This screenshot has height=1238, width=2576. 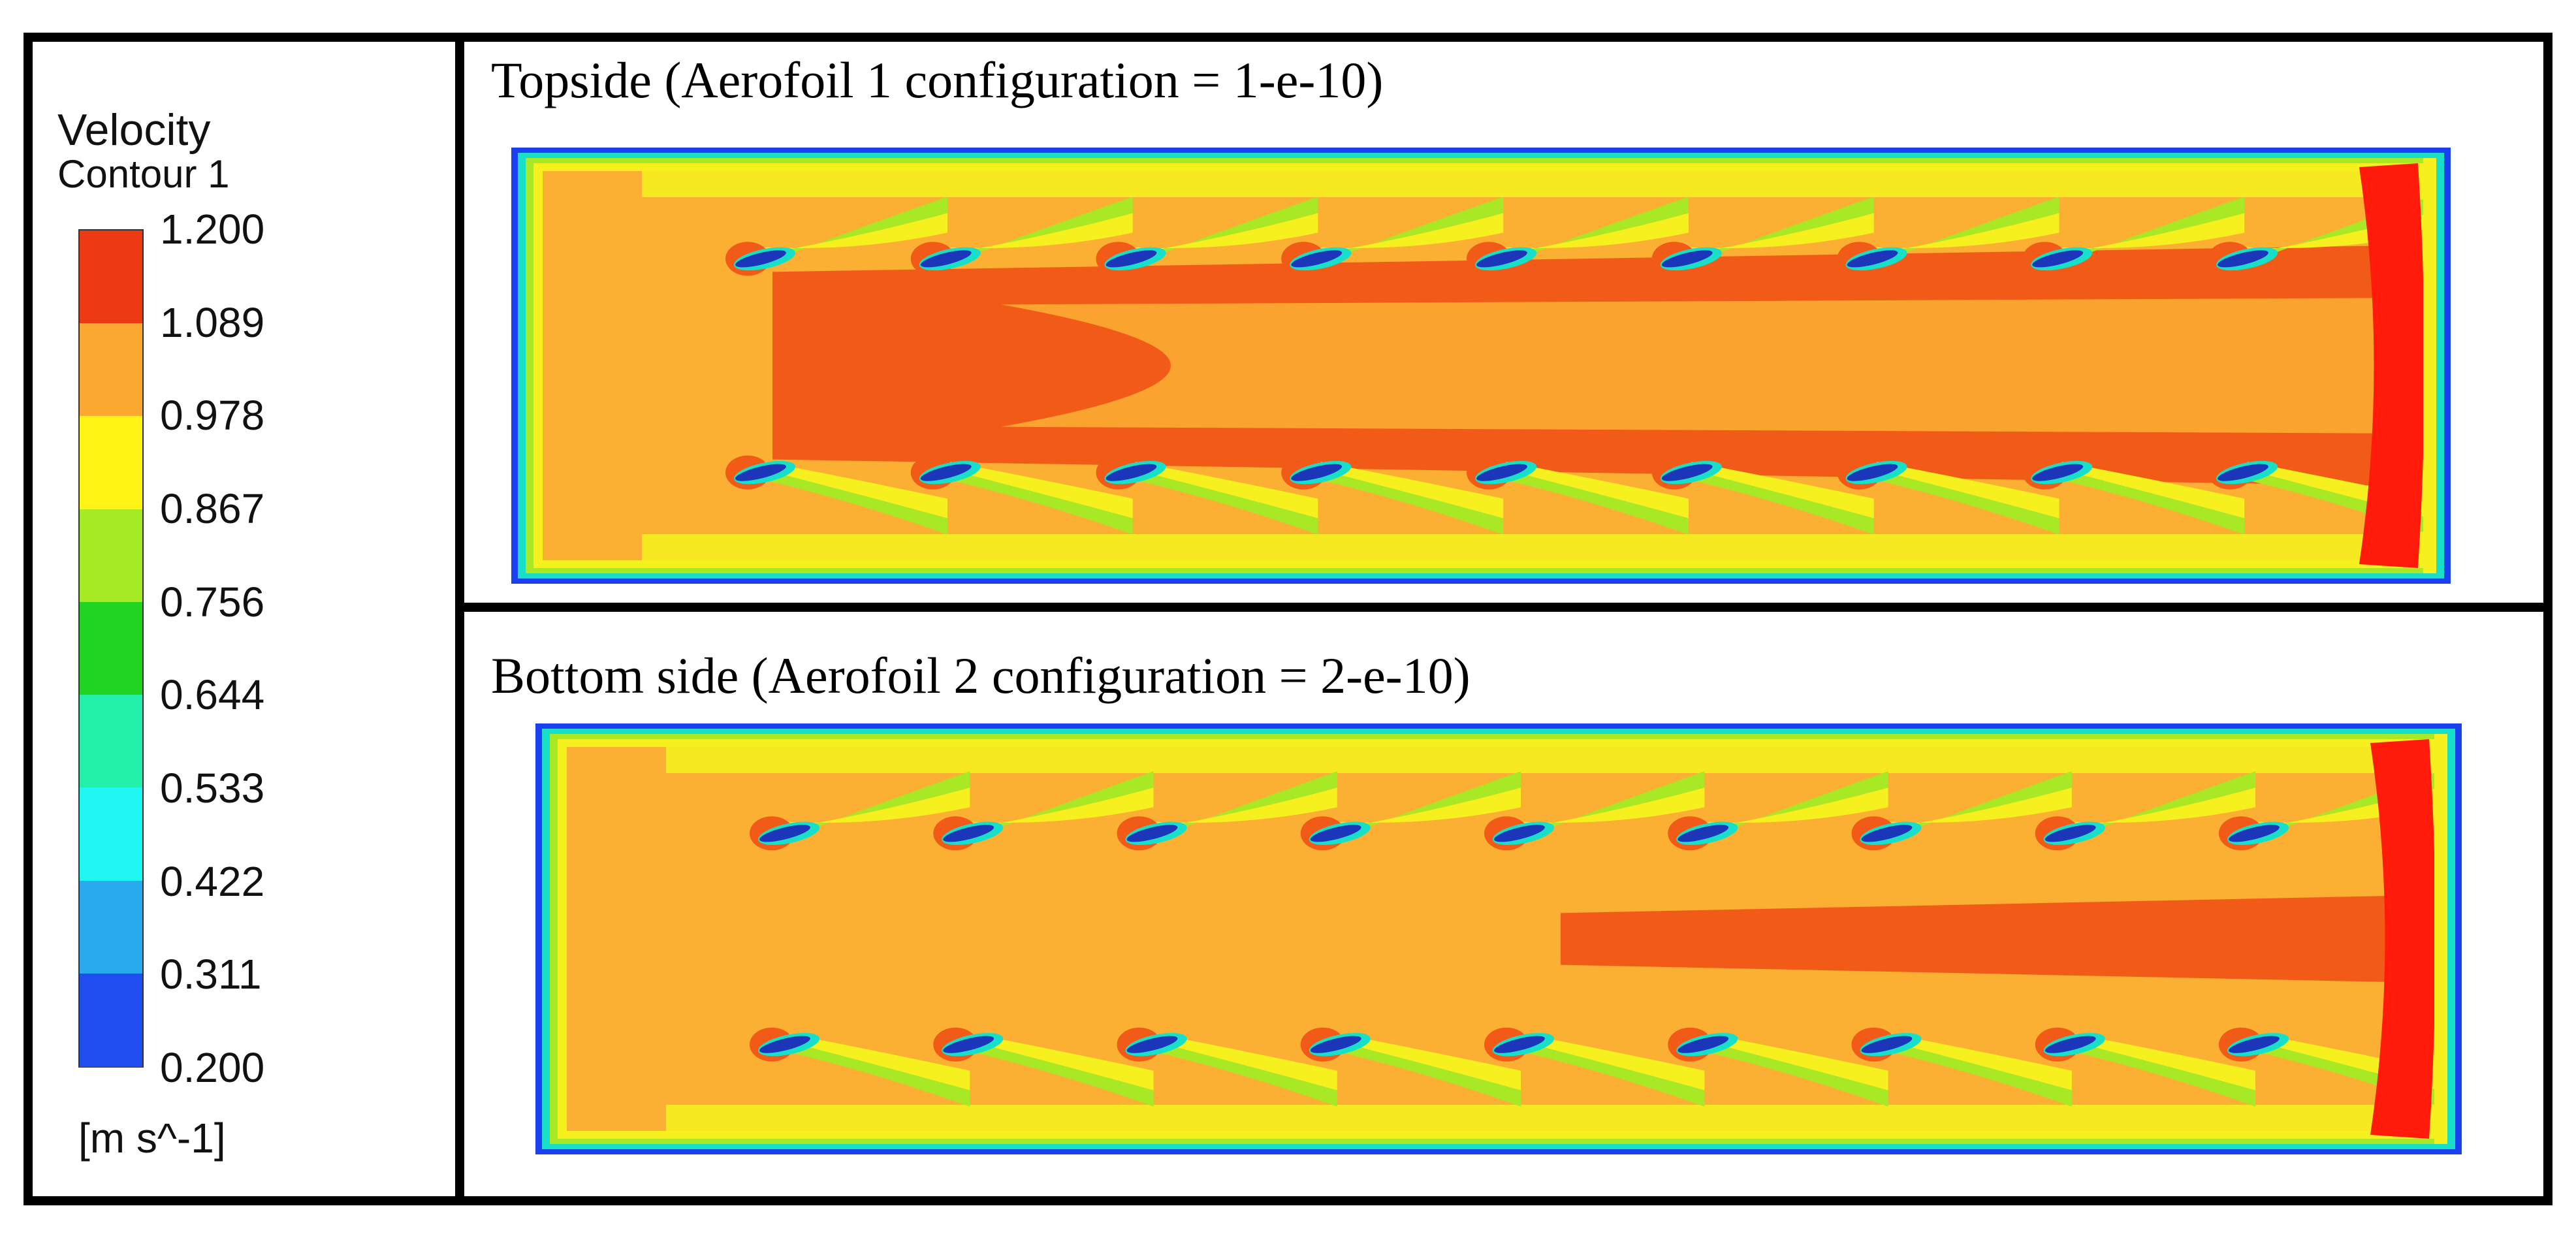 I want to click on colorbar-tick-label: 0.533, so click(x=213, y=788).